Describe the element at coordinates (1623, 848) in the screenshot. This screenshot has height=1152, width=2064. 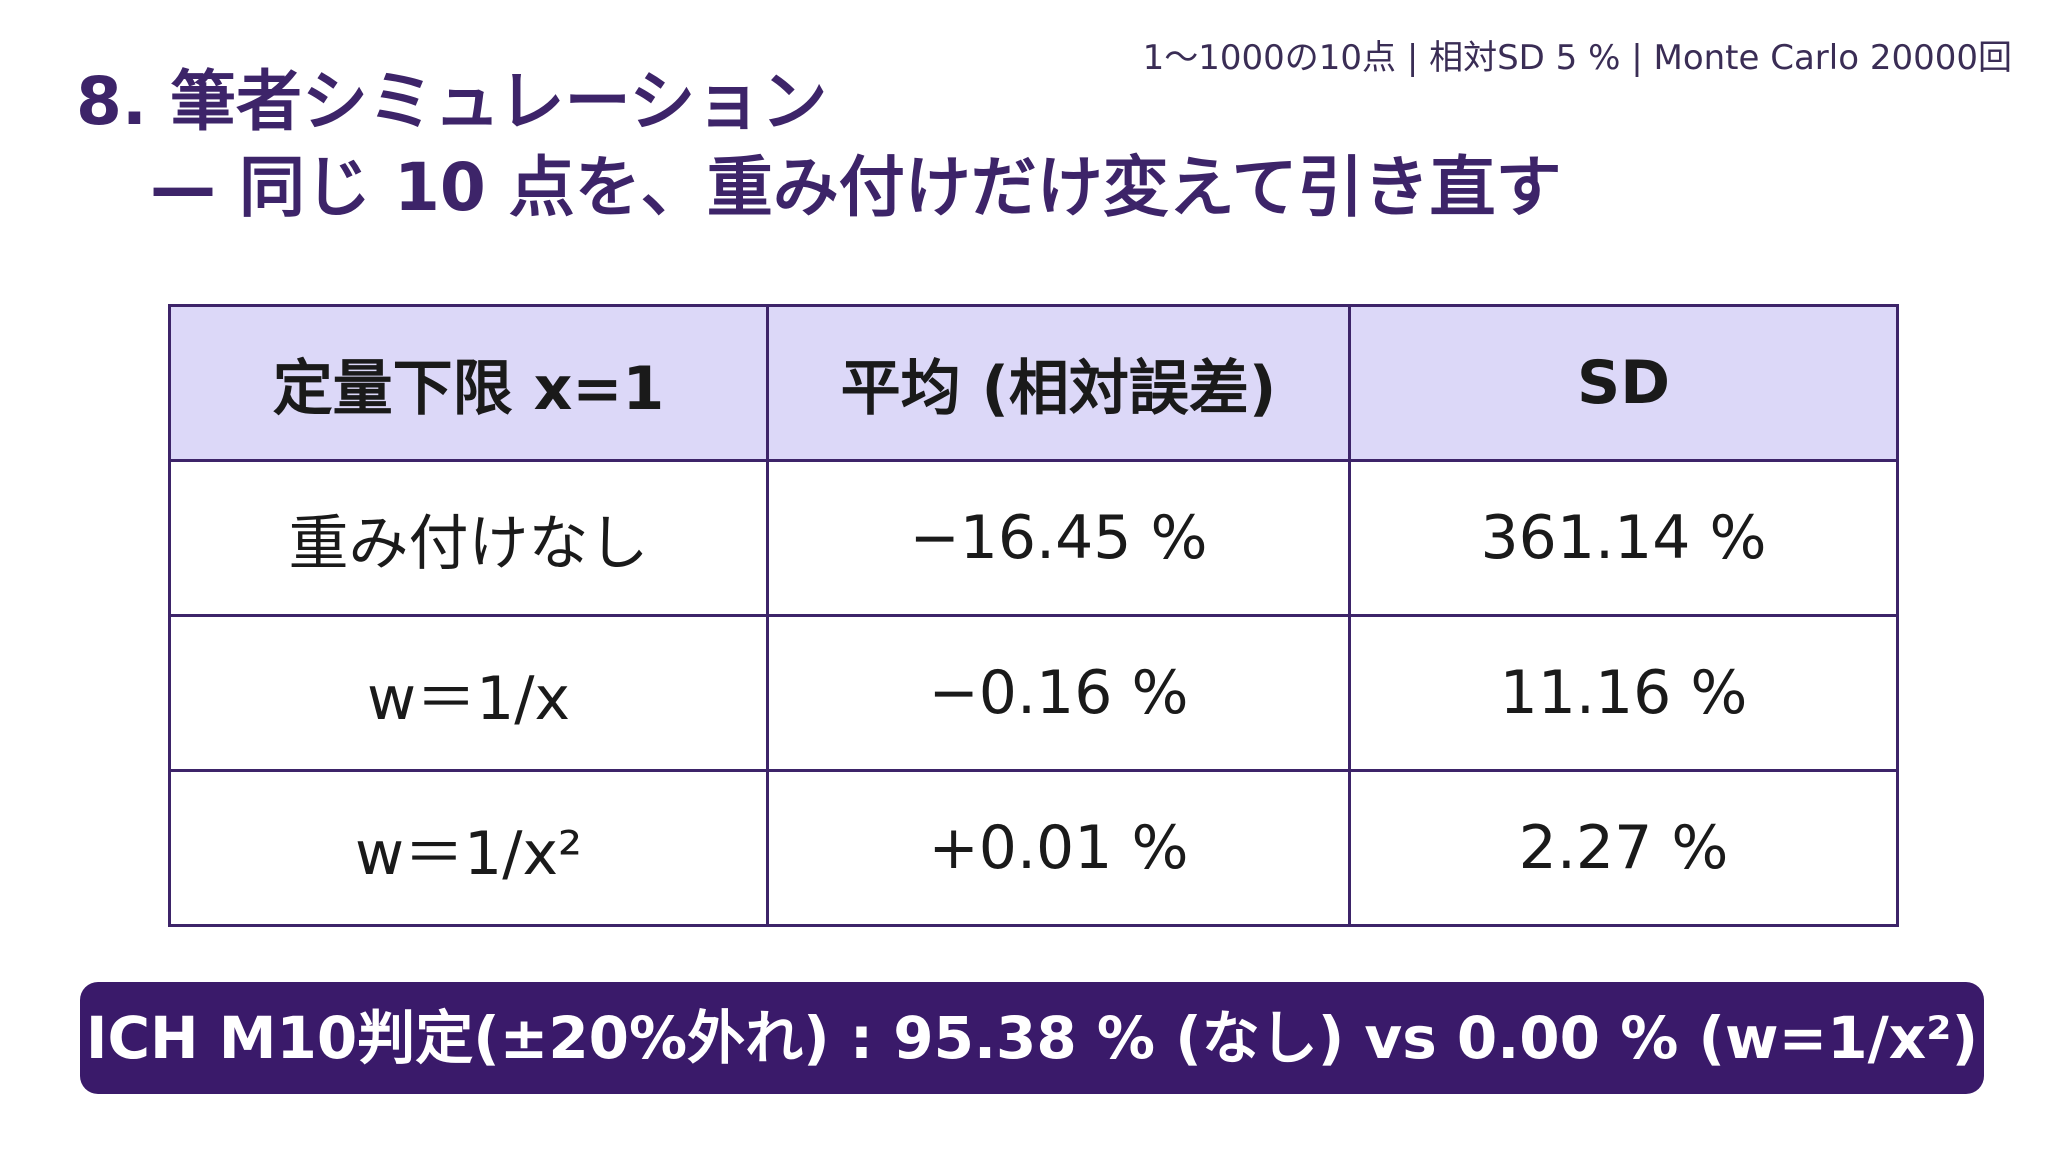
I see `sd-cell: 2.27 %` at that location.